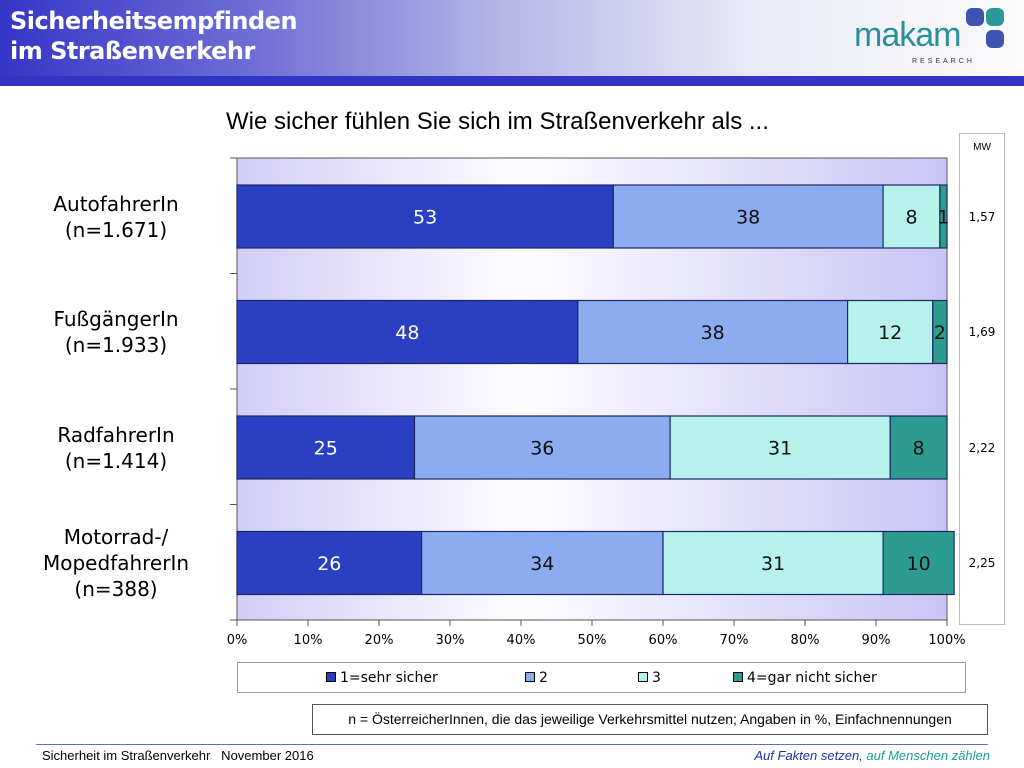 This screenshot has height=768, width=1024. I want to click on x-tick-label: 60%, so click(663, 640).